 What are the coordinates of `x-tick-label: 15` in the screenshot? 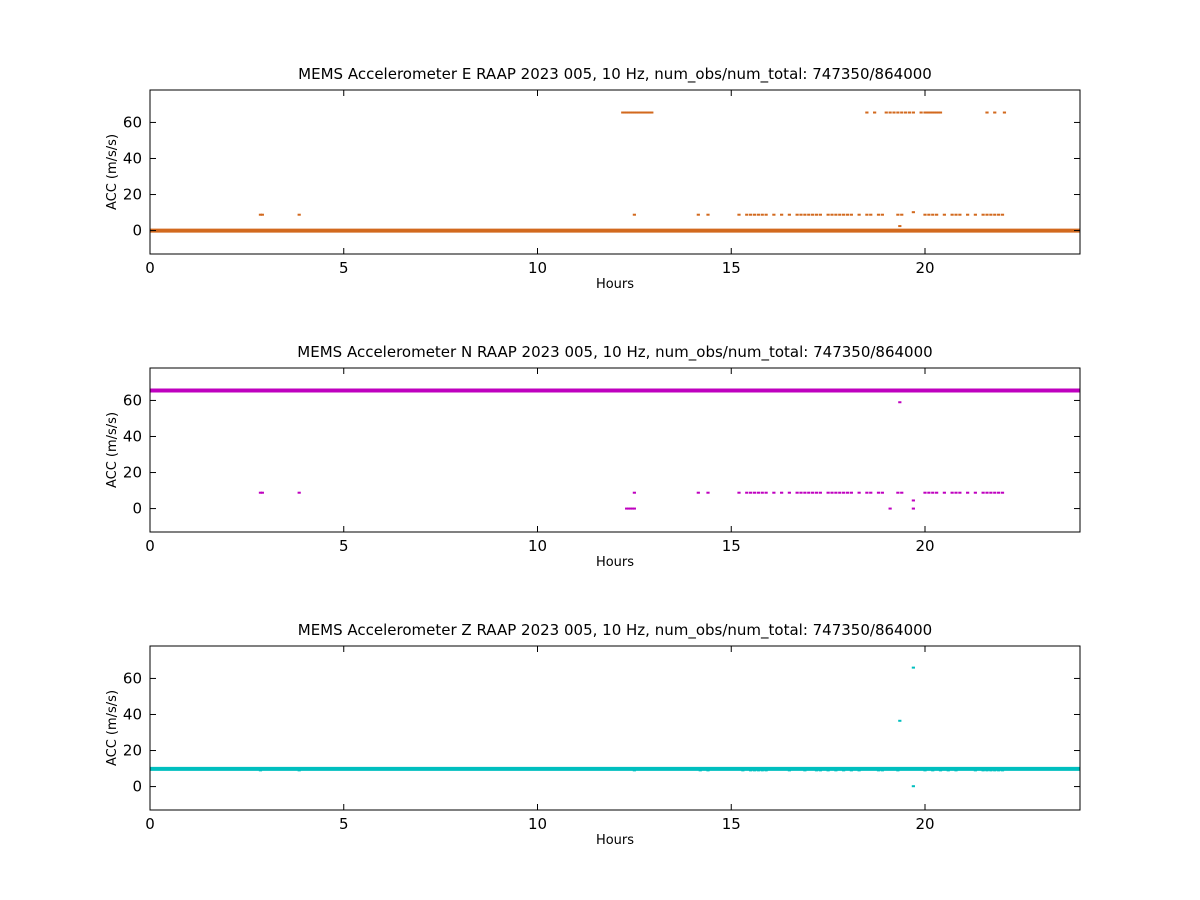 It's located at (731, 546).